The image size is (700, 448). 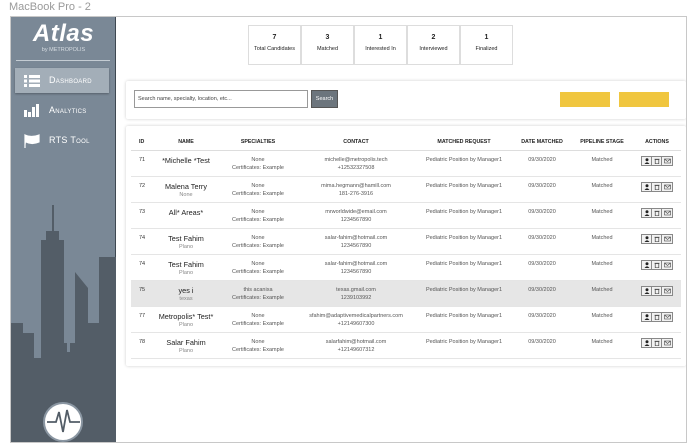 What do you see at coordinates (32, 140) in the screenshot?
I see `flag-icon` at bounding box center [32, 140].